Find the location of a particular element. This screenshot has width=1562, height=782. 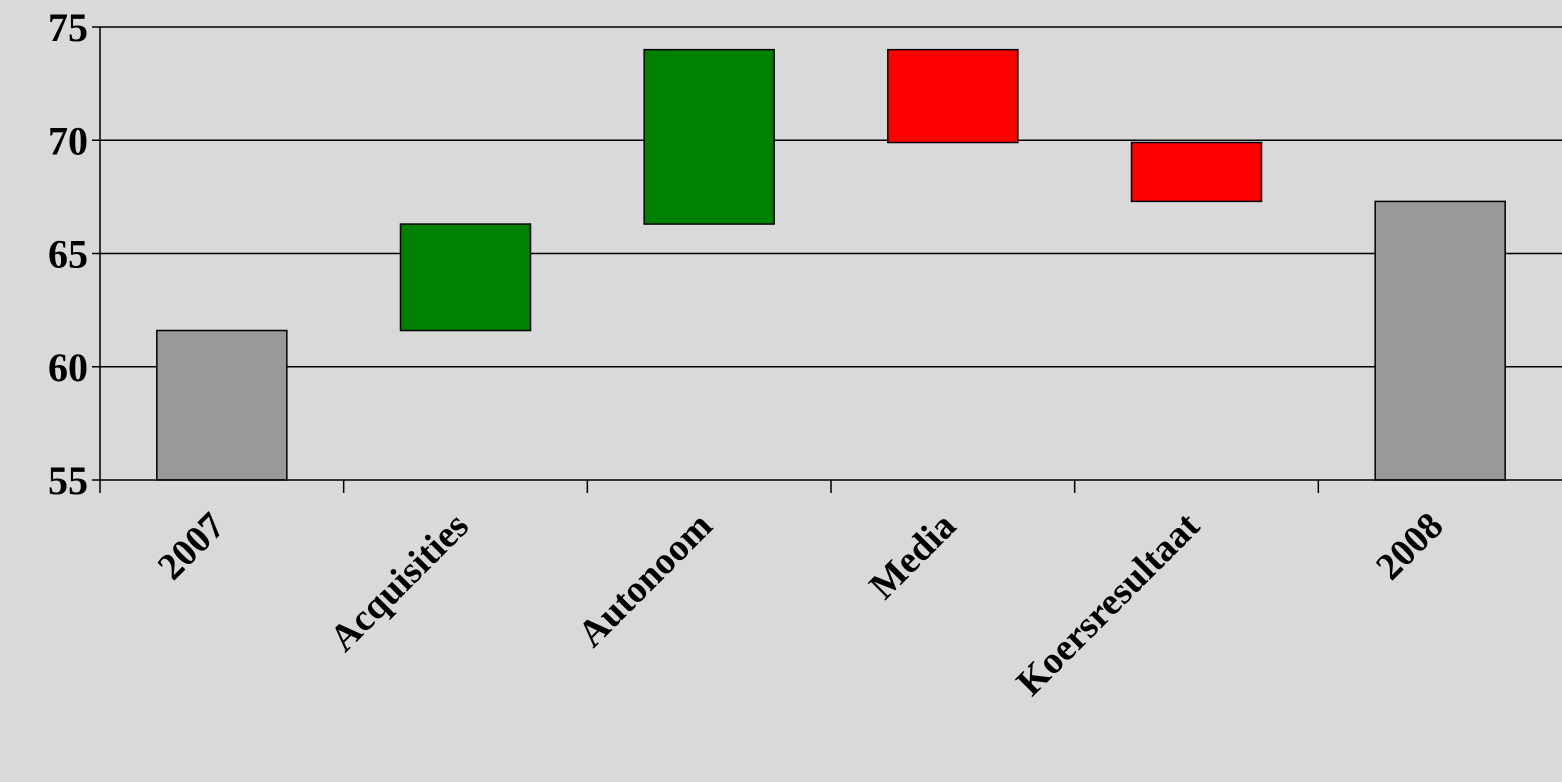

y-tick-labels: 55 60 65 70 75 is located at coordinates (68, 254).